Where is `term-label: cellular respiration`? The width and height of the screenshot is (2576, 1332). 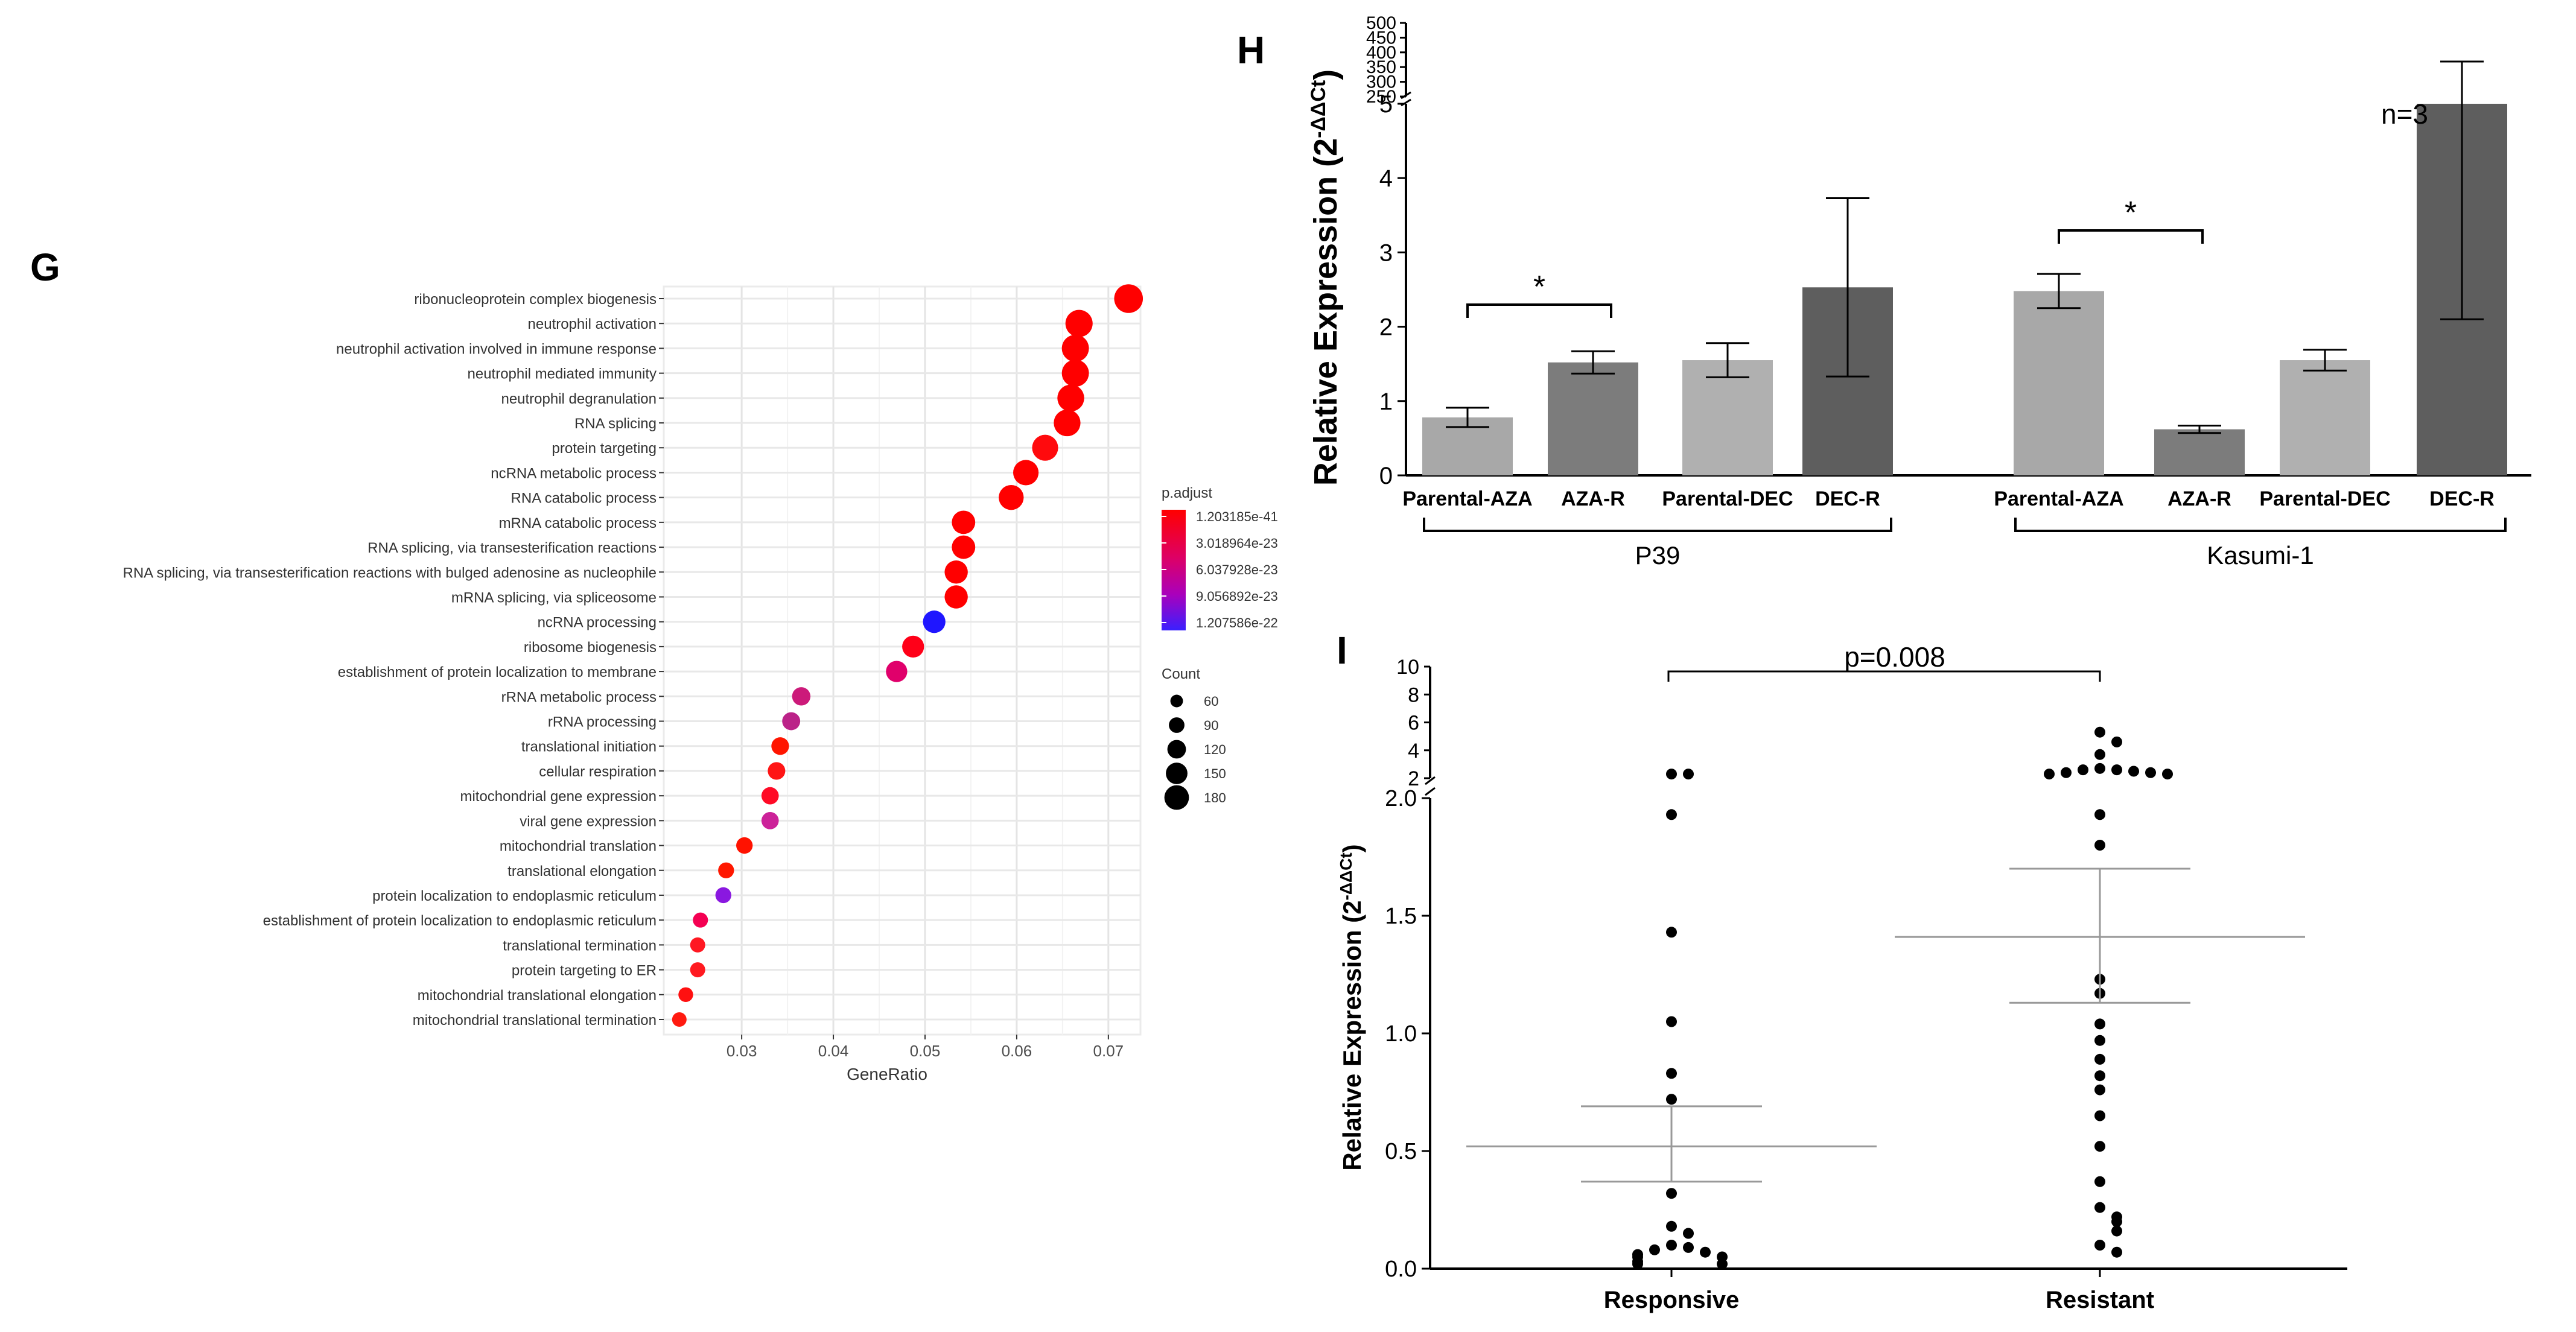
term-label: cellular respiration is located at coordinates (598, 772).